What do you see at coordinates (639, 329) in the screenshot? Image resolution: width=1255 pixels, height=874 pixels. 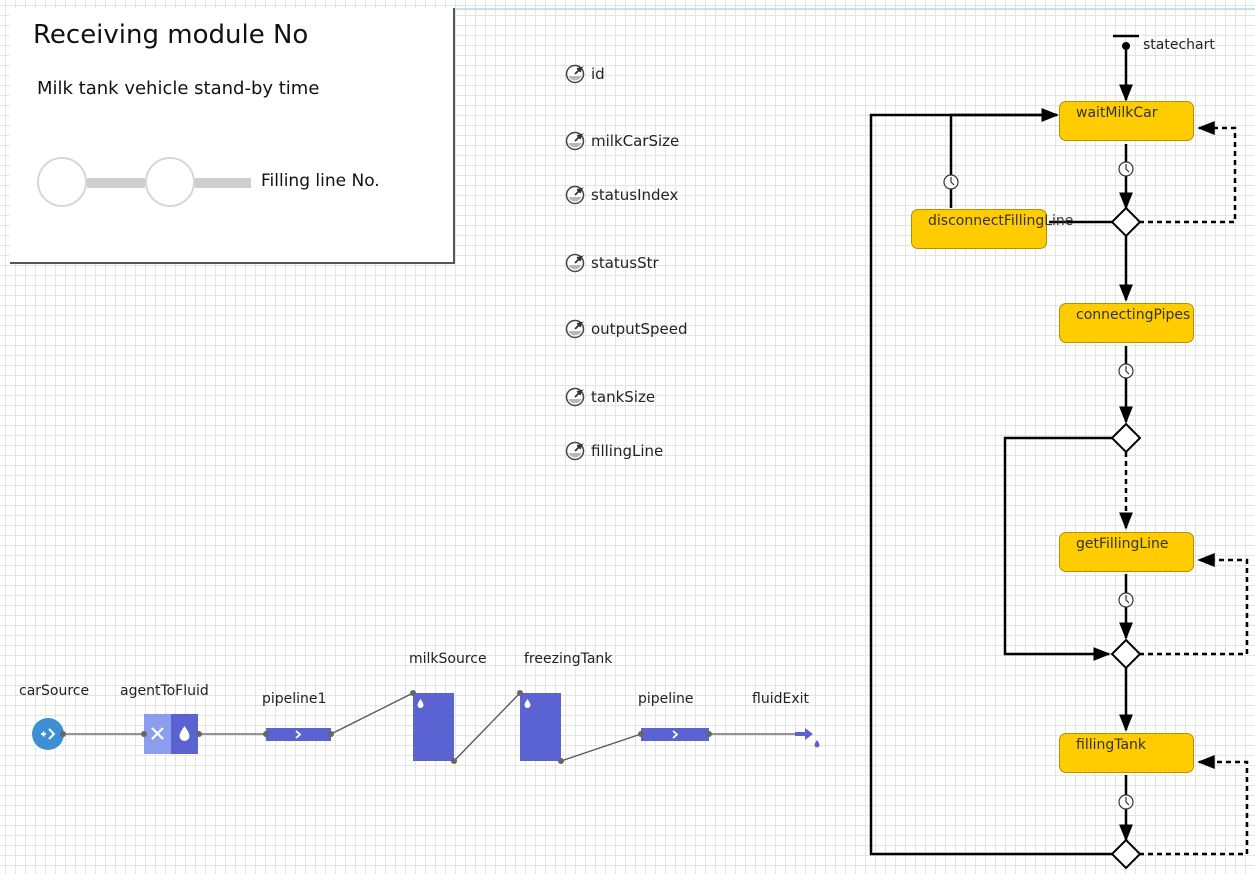 I see `param-label: outputSpeed` at bounding box center [639, 329].